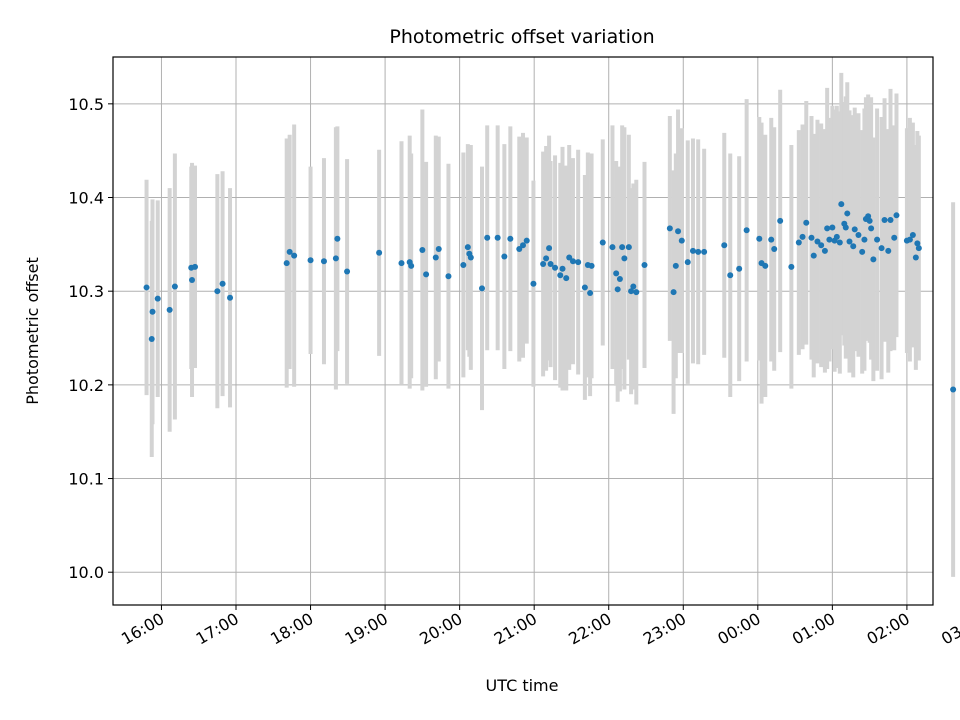 The image size is (960, 720). Describe the element at coordinates (86, 572) in the screenshot. I see `y-tick-label: 10.0` at that location.